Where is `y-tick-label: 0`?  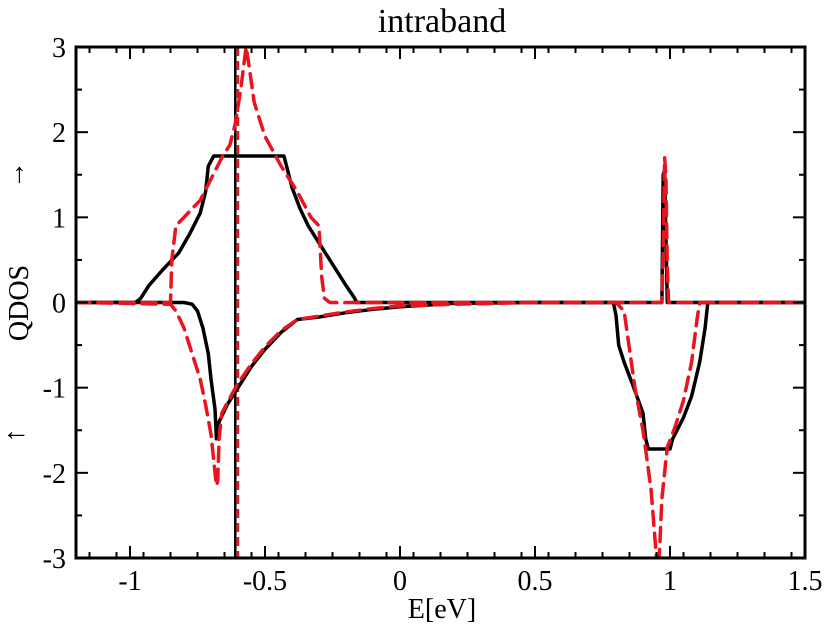 y-tick-label: 0 is located at coordinates (59, 304).